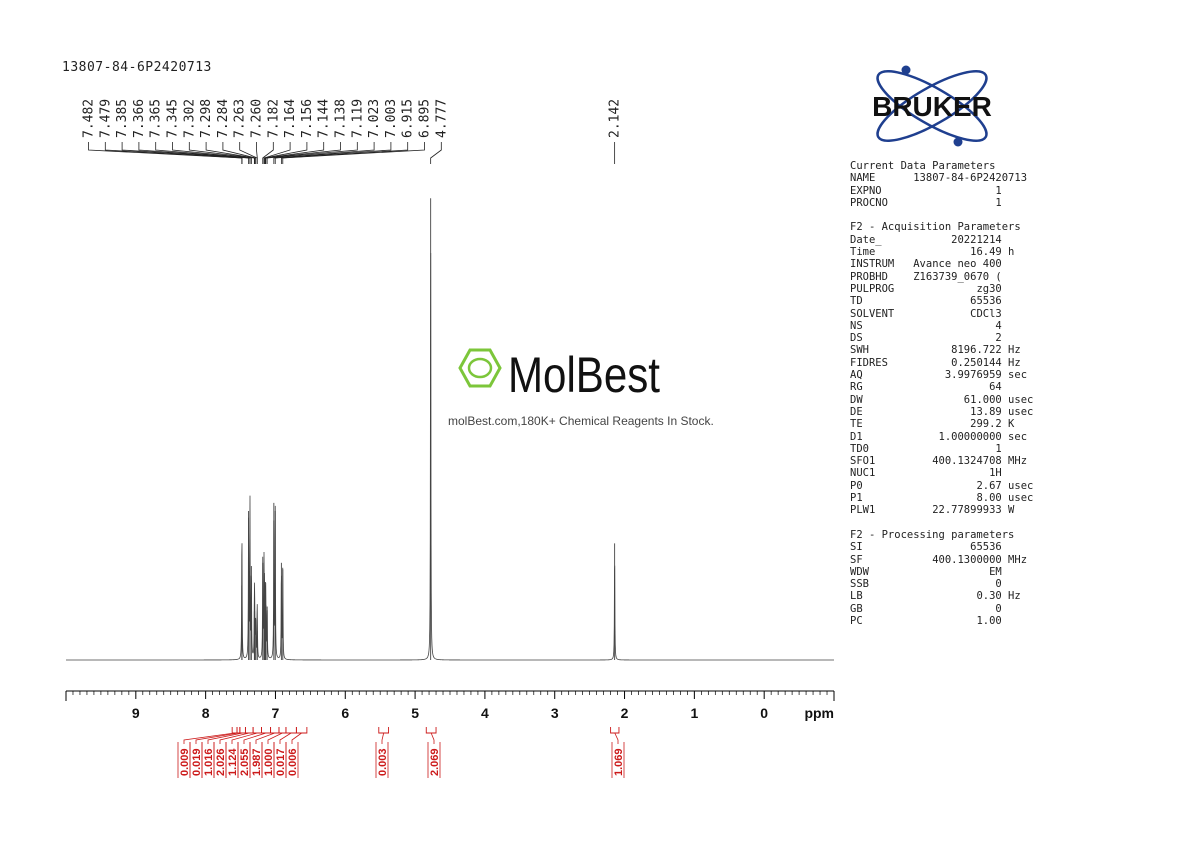 The image size is (1190, 842). What do you see at coordinates (954, 485) in the screenshot?
I see `param-value: 2.67` at bounding box center [954, 485].